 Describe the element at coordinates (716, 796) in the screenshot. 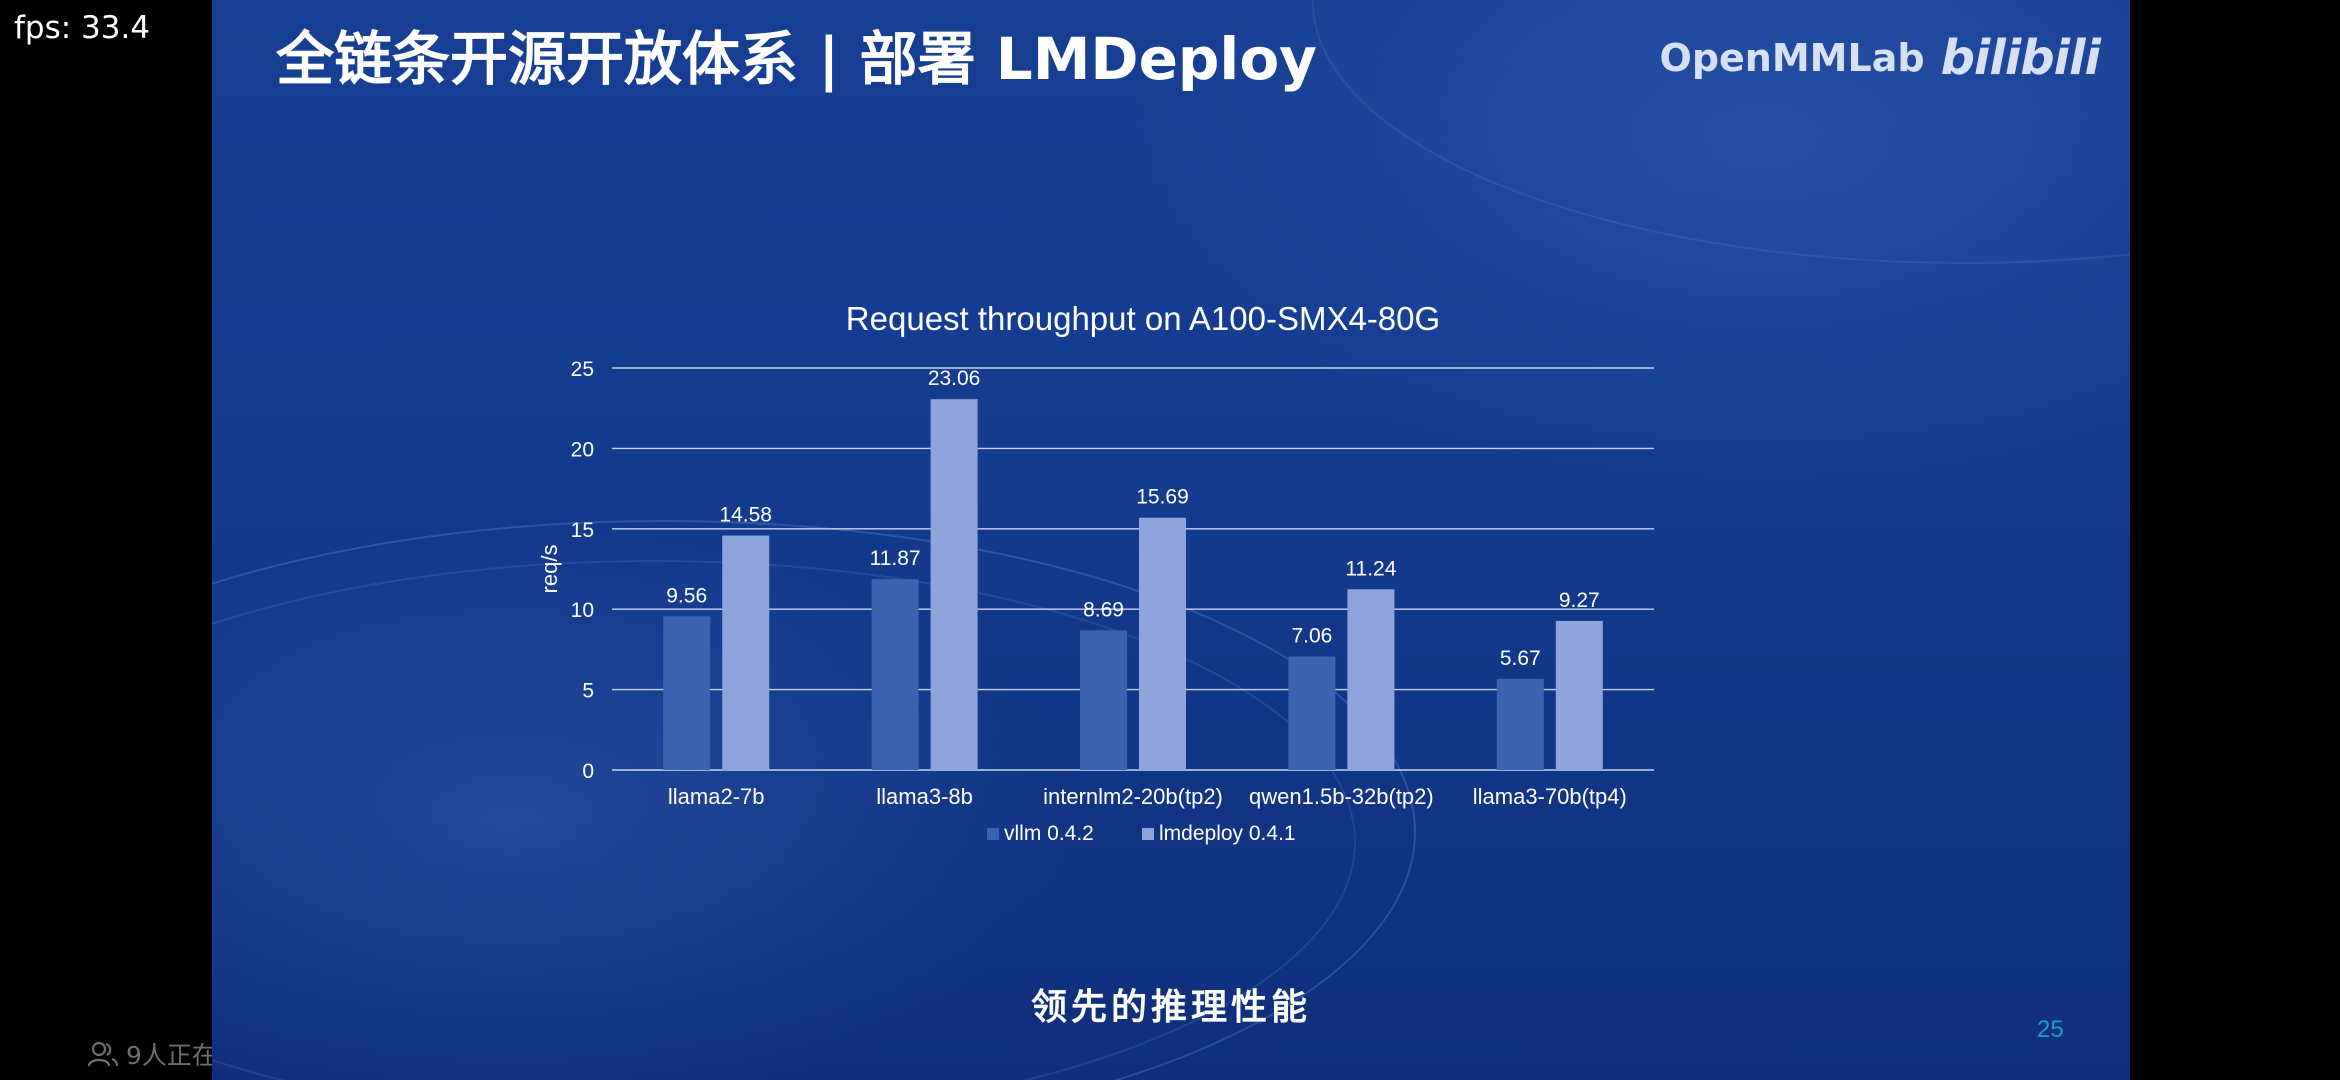

I see `x-tick-label: llama2-7b` at that location.